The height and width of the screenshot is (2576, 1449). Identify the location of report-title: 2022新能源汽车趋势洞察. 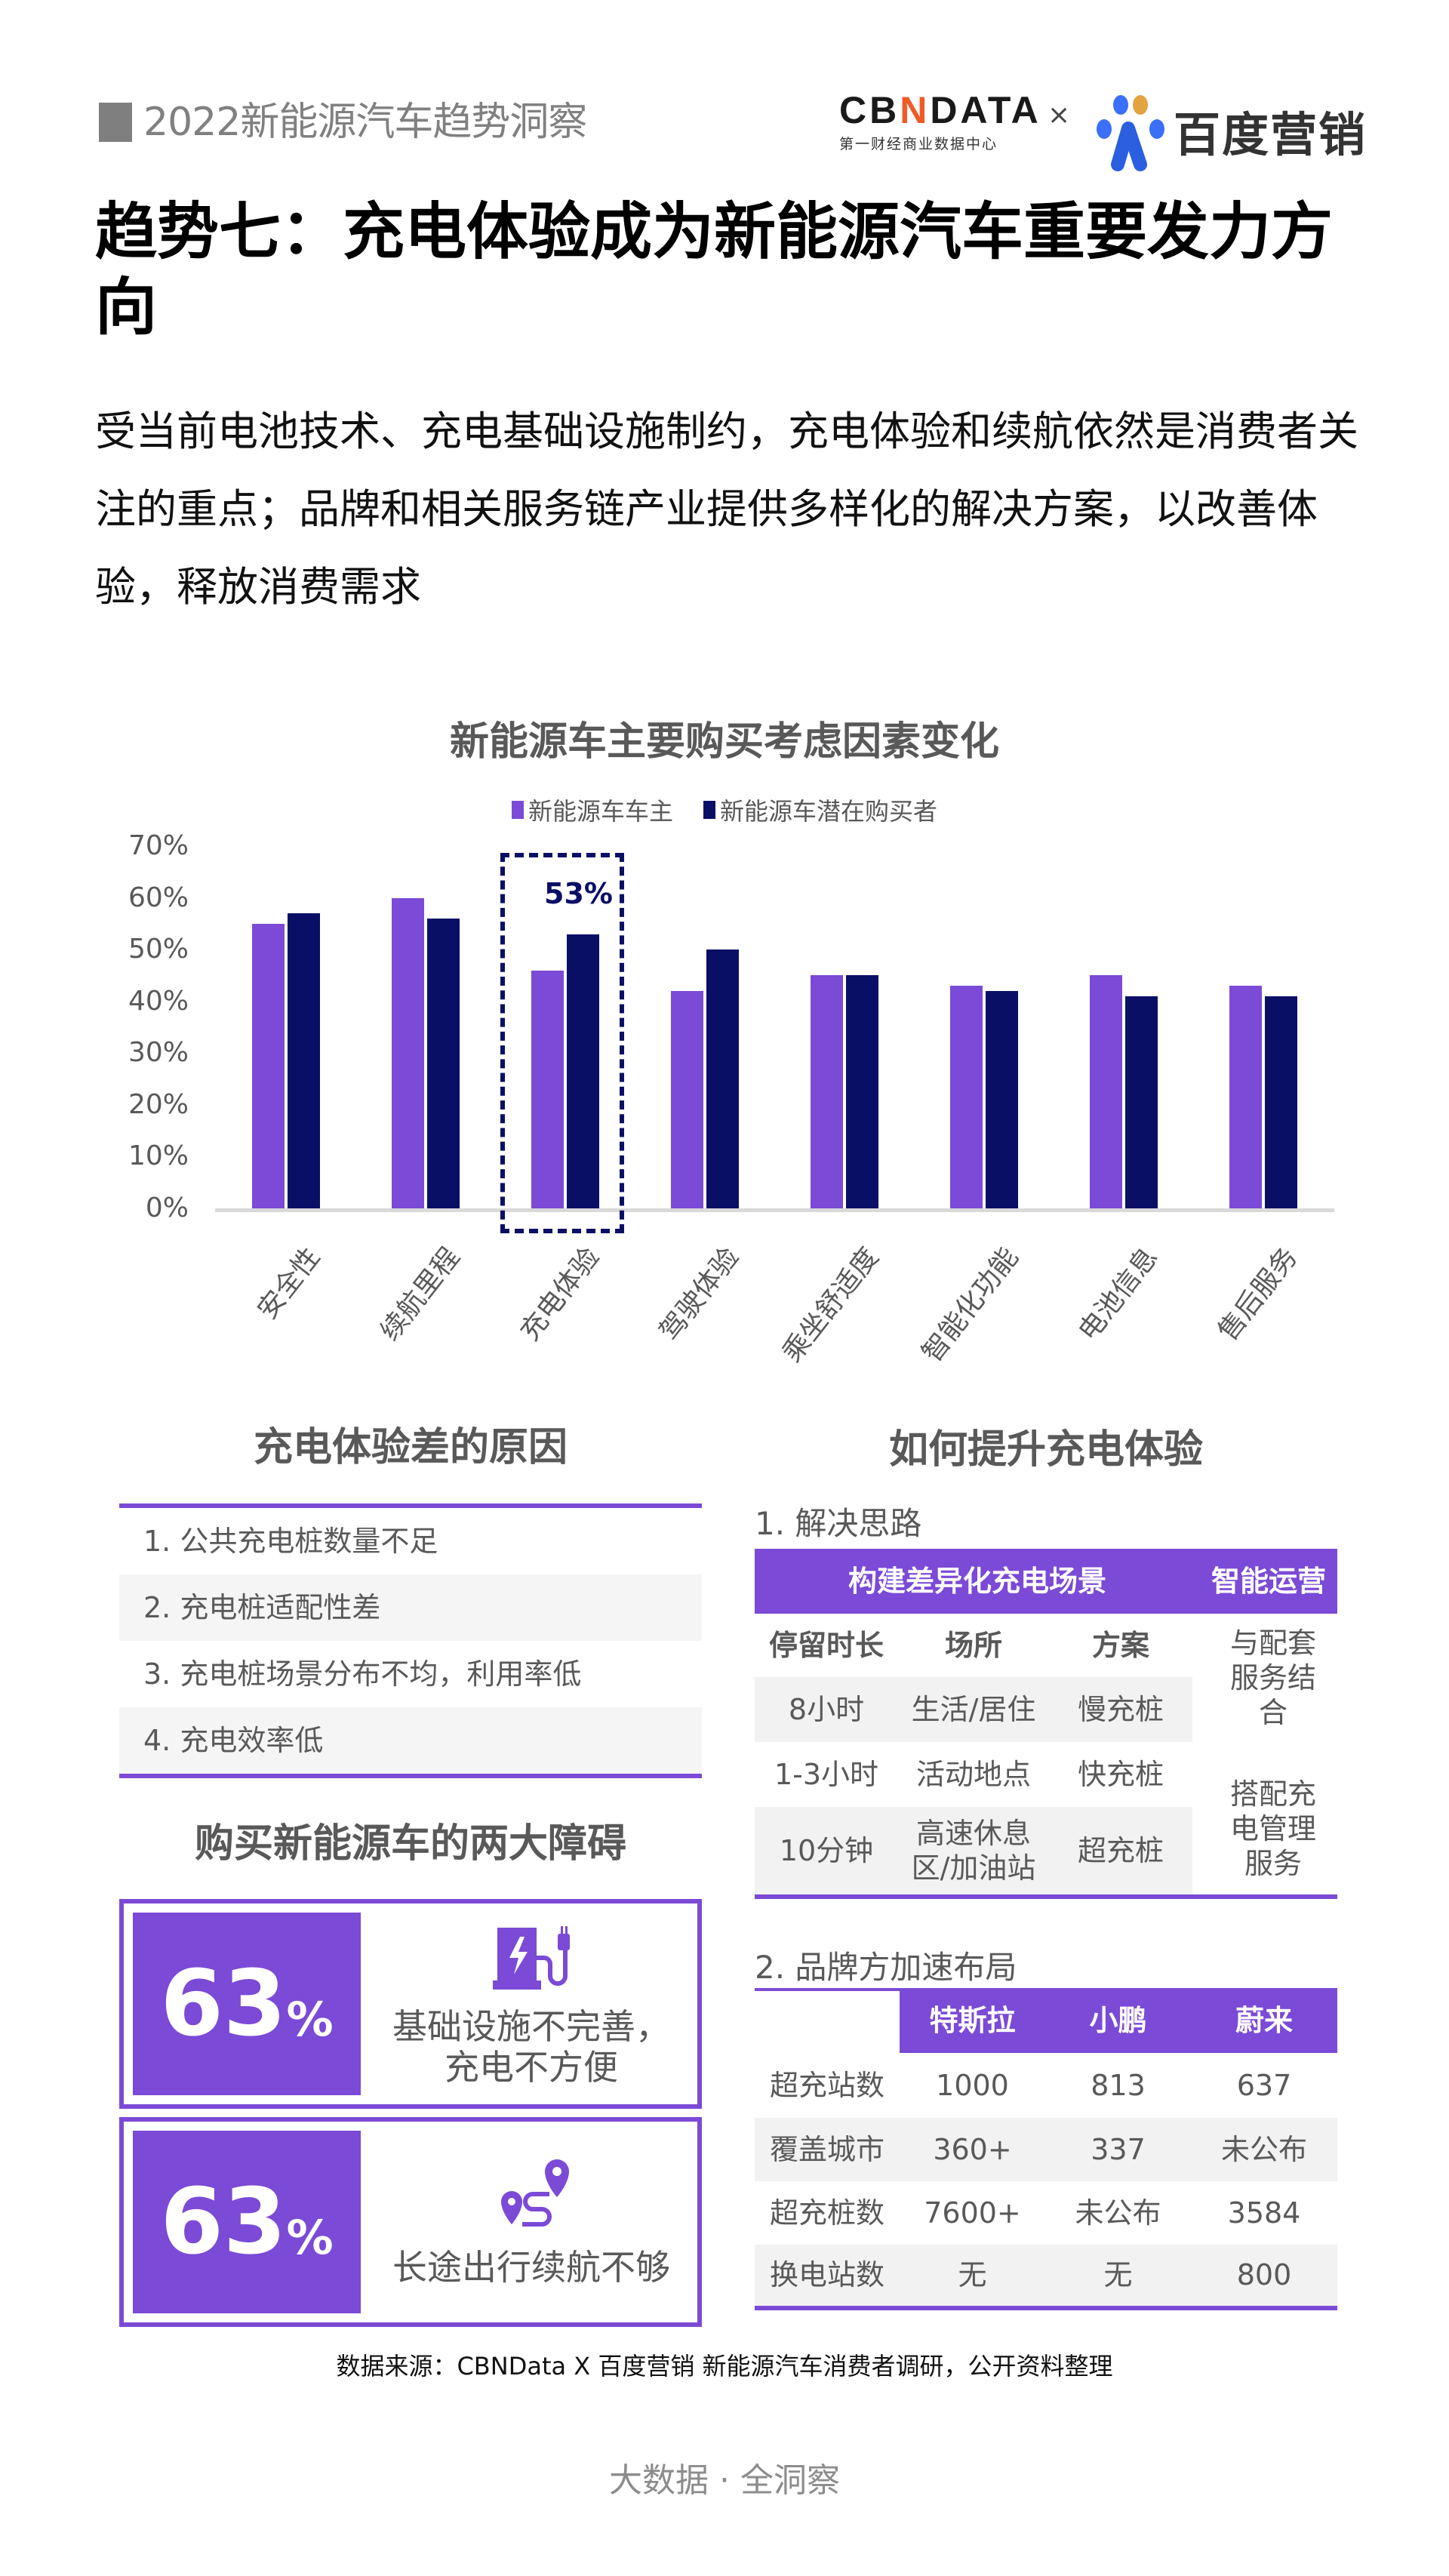
(365, 122).